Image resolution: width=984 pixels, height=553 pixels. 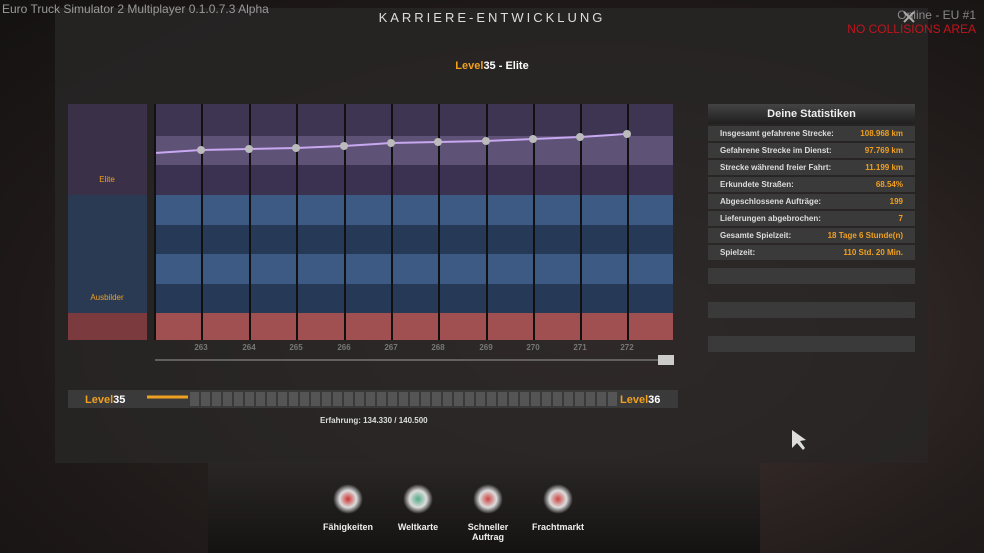 What do you see at coordinates (776, 150) in the screenshot?
I see `stat-label: Gefahrene Strecke im Dienst:` at bounding box center [776, 150].